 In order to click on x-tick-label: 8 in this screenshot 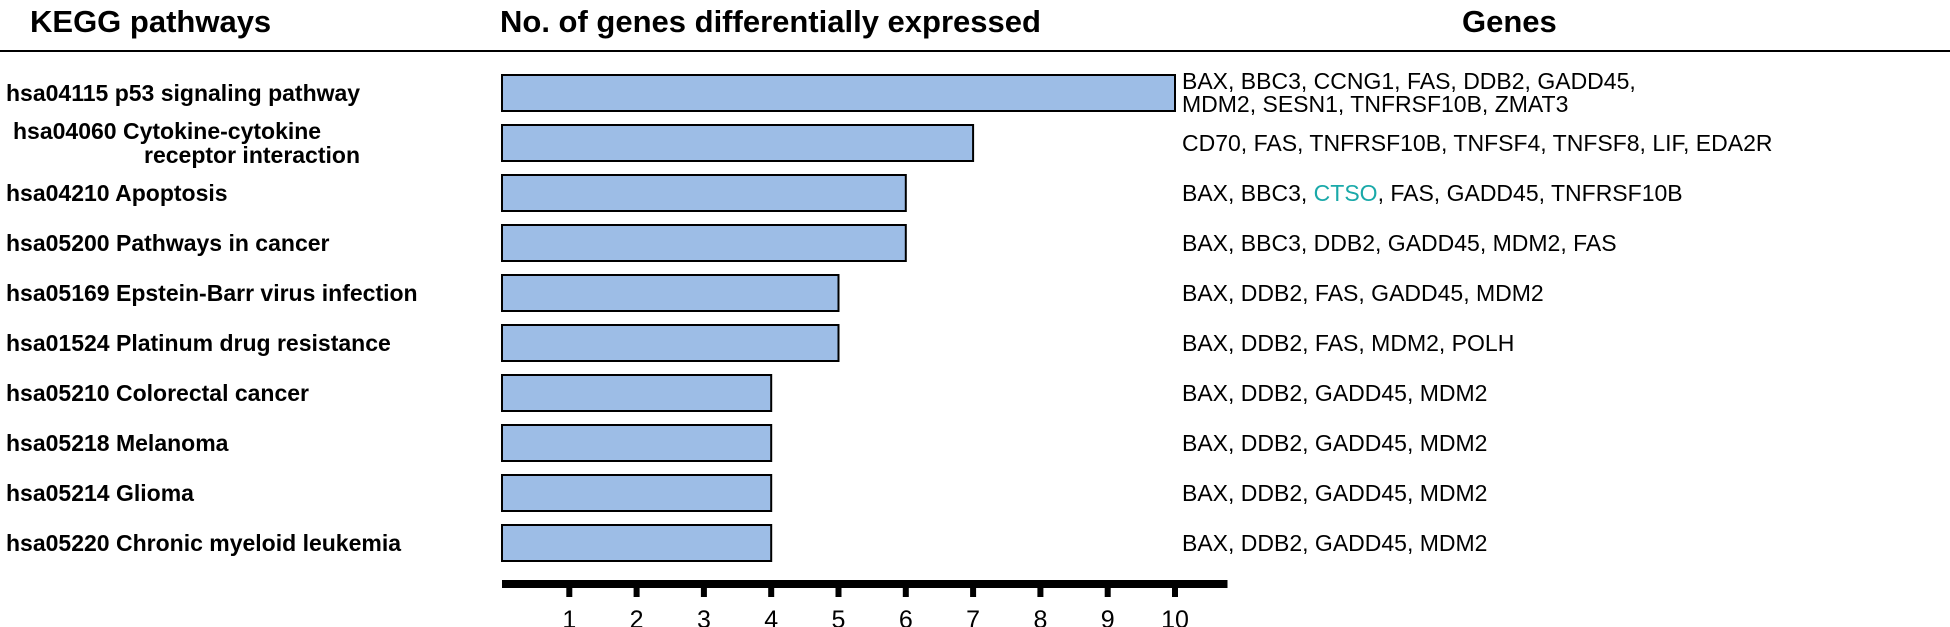, I will do `click(1040, 616)`.